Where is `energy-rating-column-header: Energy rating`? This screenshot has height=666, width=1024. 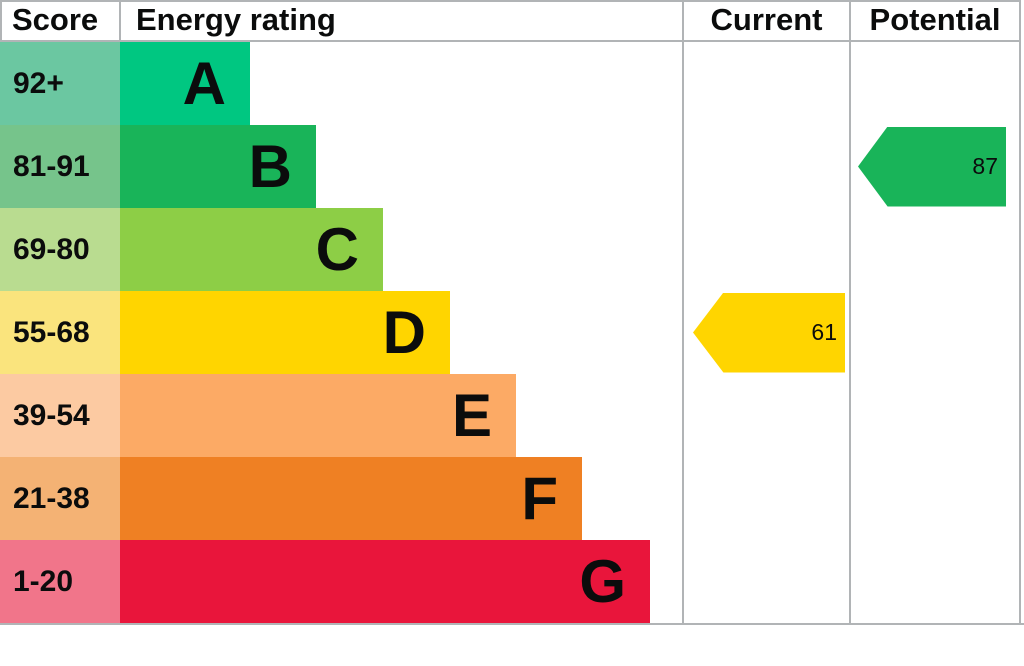 energy-rating-column-header: Energy rating is located at coordinates (236, 19).